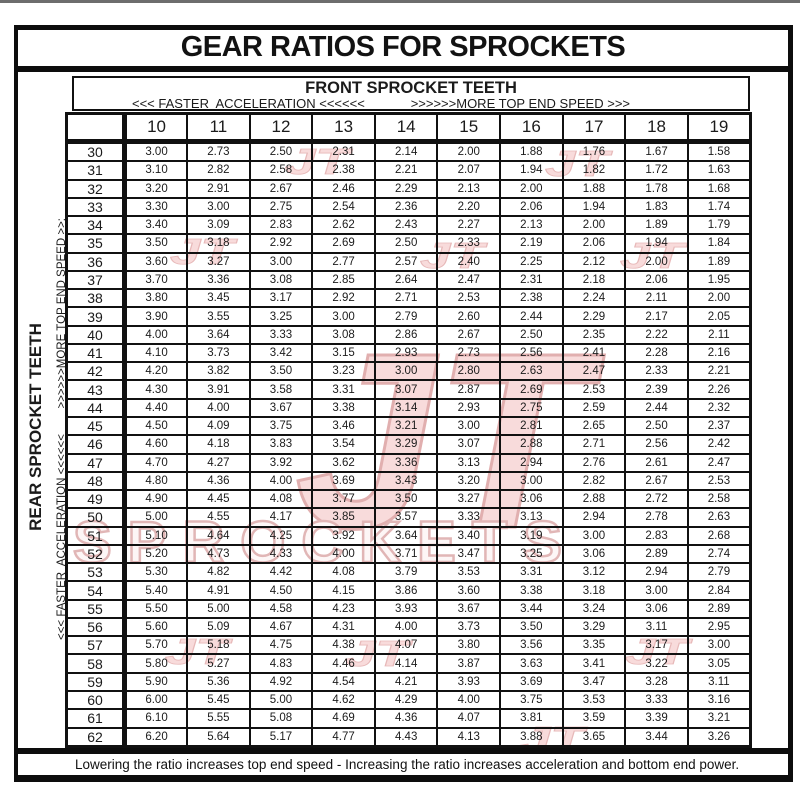  What do you see at coordinates (156, 481) in the screenshot?
I see `ratio-cell: 4.80` at bounding box center [156, 481].